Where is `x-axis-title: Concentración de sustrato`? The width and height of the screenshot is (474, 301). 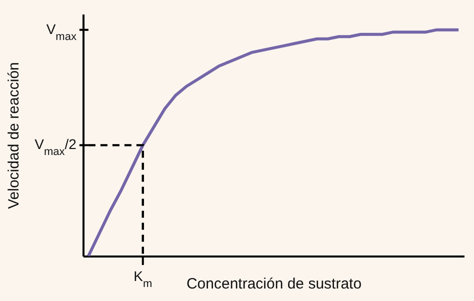 x-axis-title: Concentración de sustrato is located at coordinates (274, 284).